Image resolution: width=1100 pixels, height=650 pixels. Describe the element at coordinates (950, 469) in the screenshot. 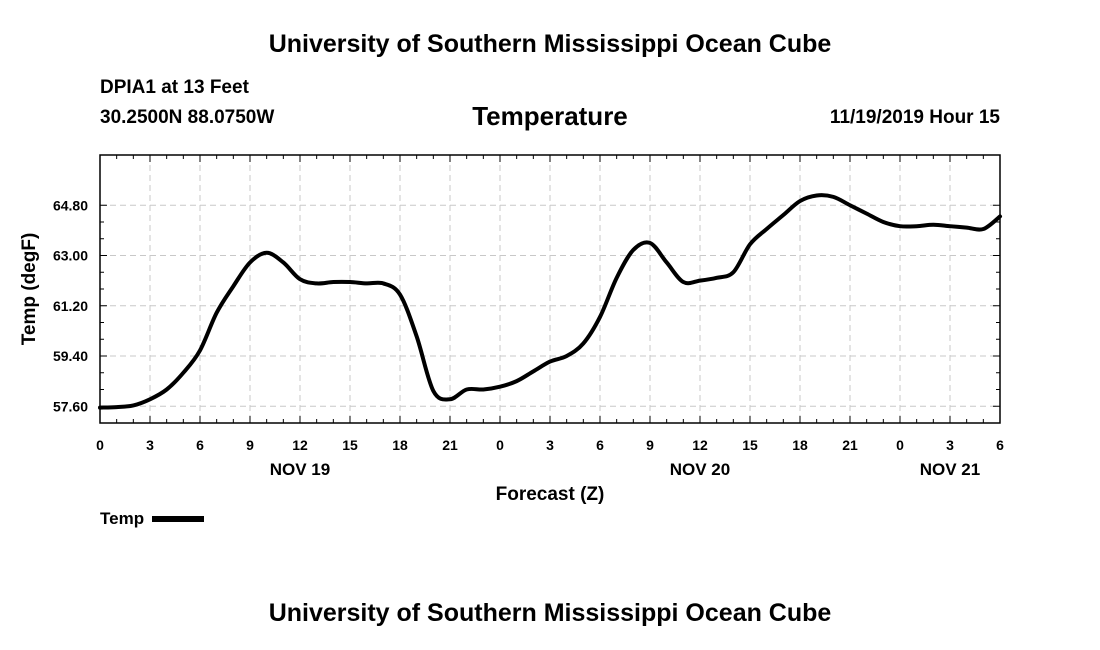

I see `date-label: NOV 21` at that location.